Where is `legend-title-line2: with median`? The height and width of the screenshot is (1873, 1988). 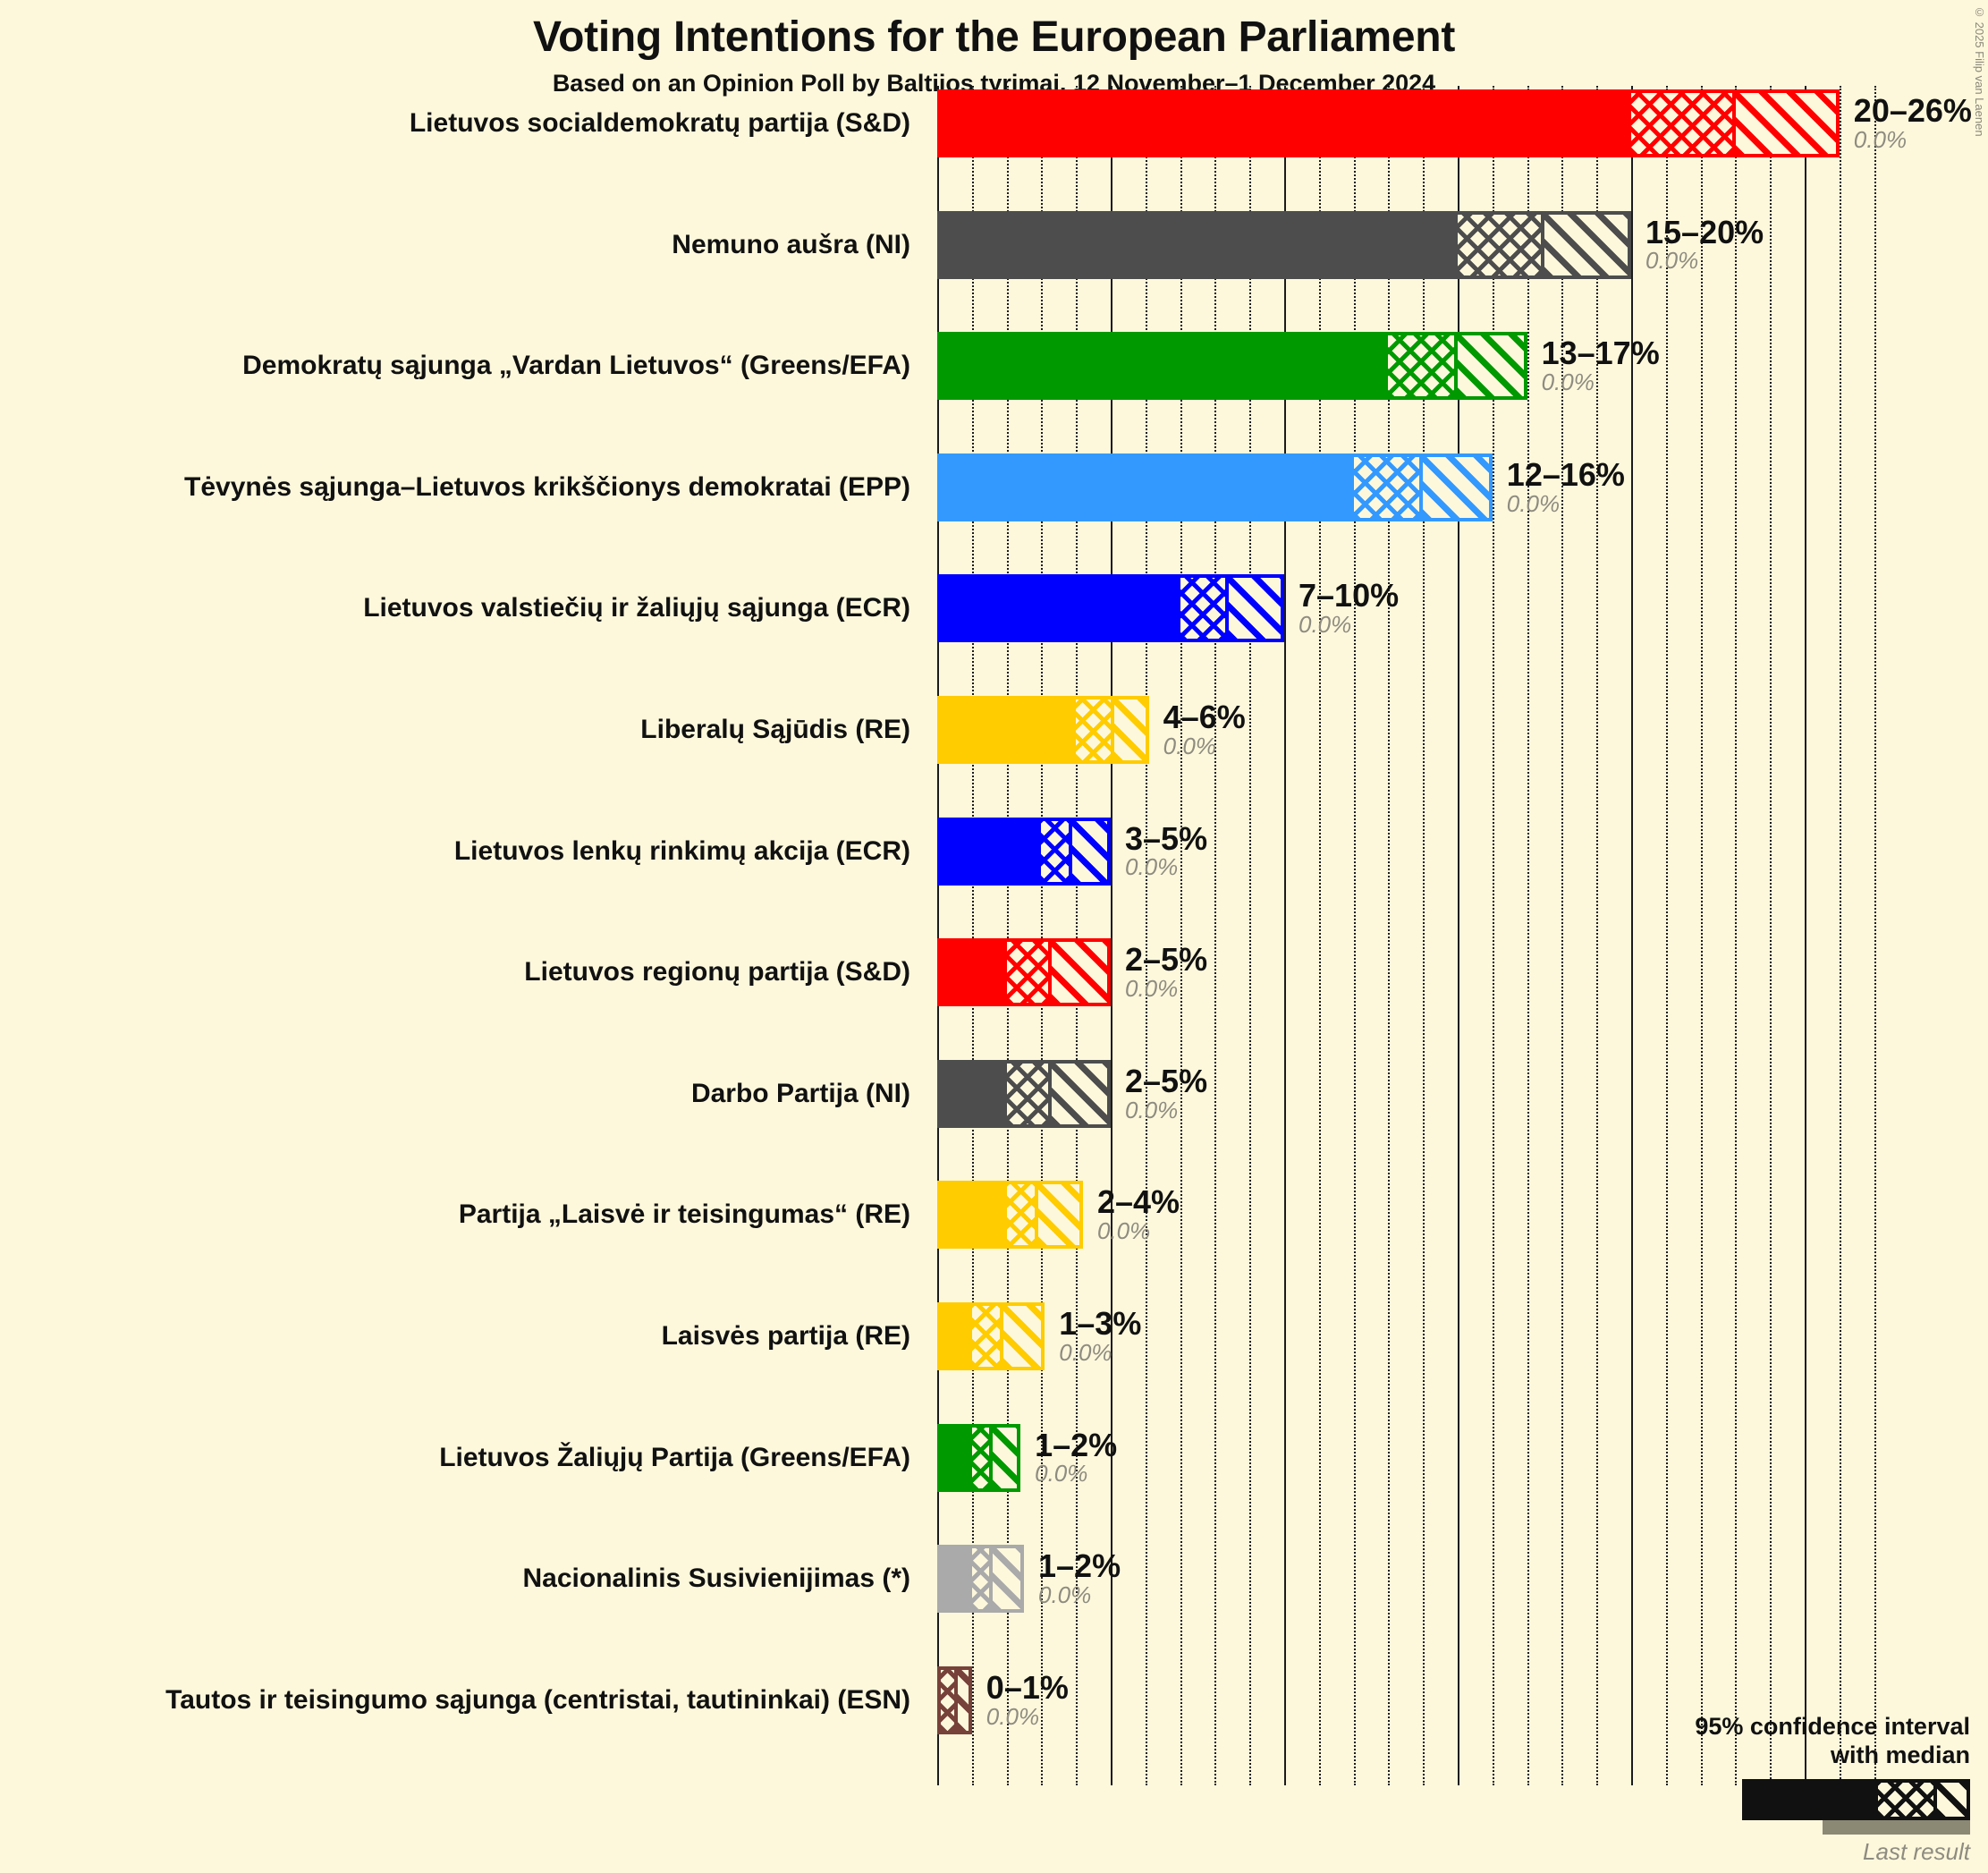 legend-title-line2: with median is located at coordinates (1900, 1755).